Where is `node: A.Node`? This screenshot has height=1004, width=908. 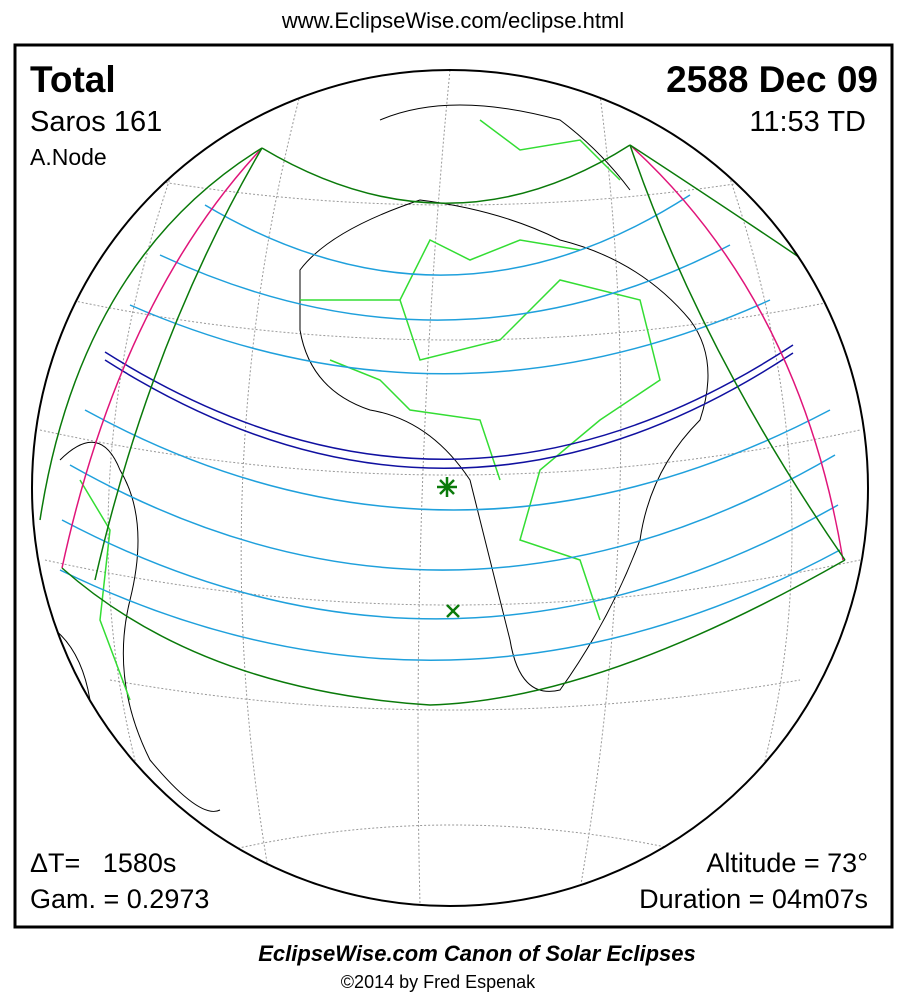 node: A.Node is located at coordinates (68, 157).